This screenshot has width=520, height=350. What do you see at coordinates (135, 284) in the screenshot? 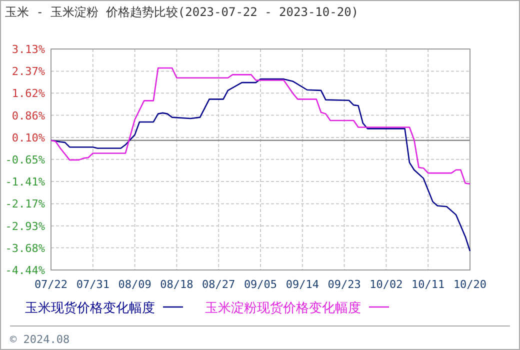
I see `x-tick-label: 08/09` at bounding box center [135, 284].